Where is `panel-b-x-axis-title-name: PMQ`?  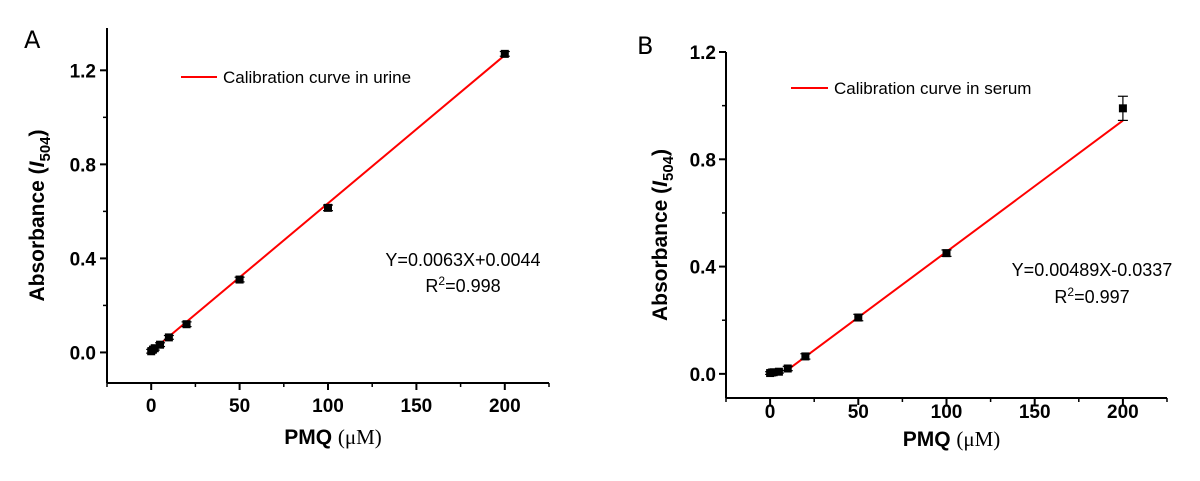 panel-b-x-axis-title-name: PMQ is located at coordinates (930, 439).